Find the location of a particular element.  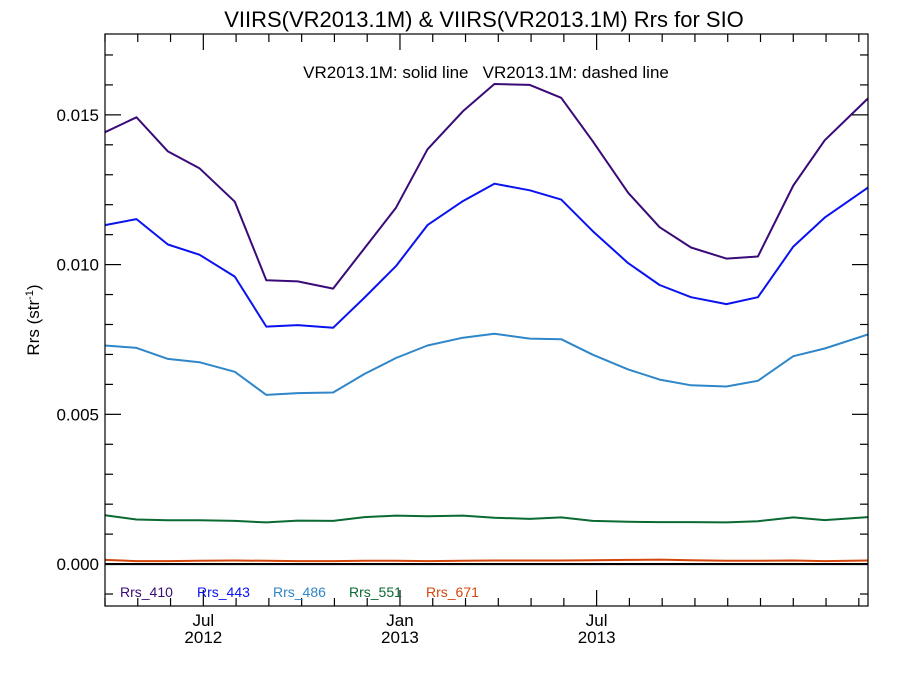

x-tick-label-month: Jan is located at coordinates (399, 620).